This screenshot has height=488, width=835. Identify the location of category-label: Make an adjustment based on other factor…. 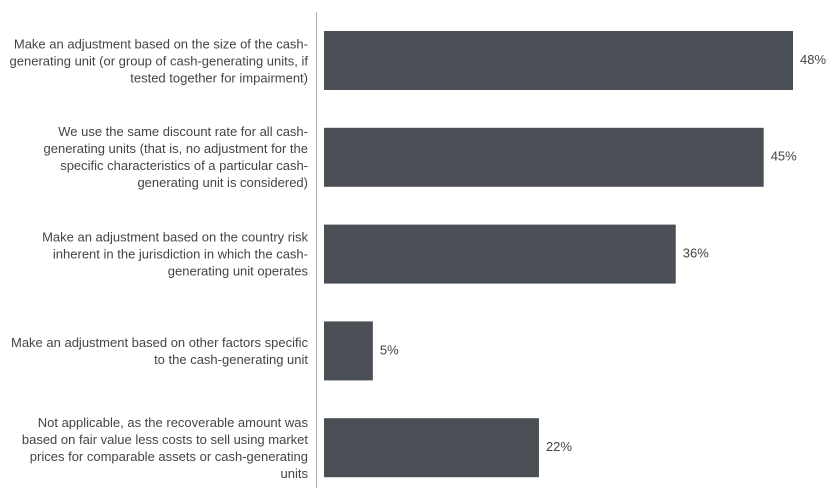
(159, 350).